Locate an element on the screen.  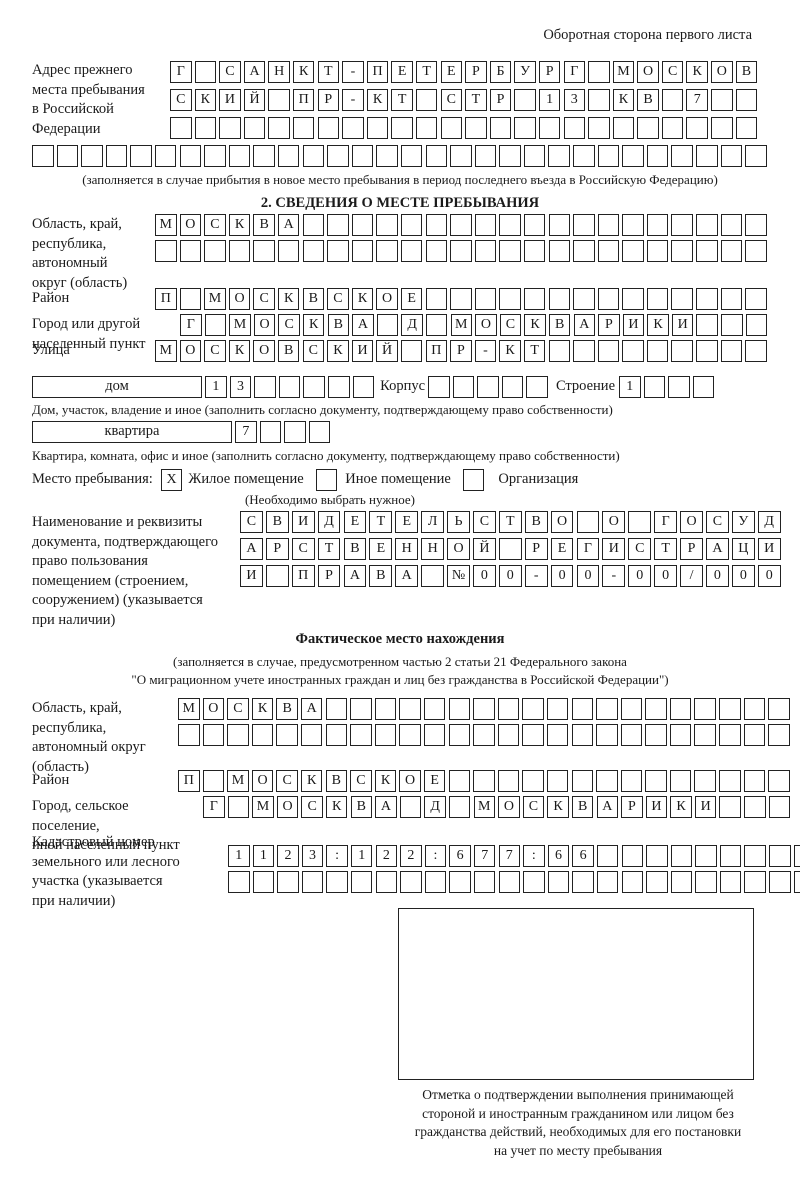
char-cell: В is located at coordinates (264, 225).